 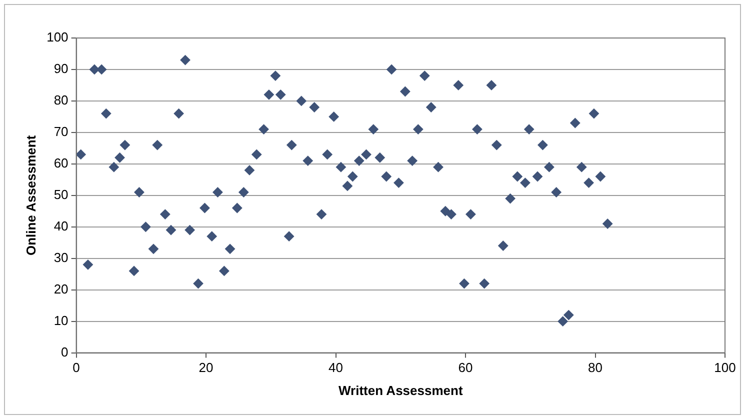 I want to click on x-tick-label: 60, so click(x=465, y=368).